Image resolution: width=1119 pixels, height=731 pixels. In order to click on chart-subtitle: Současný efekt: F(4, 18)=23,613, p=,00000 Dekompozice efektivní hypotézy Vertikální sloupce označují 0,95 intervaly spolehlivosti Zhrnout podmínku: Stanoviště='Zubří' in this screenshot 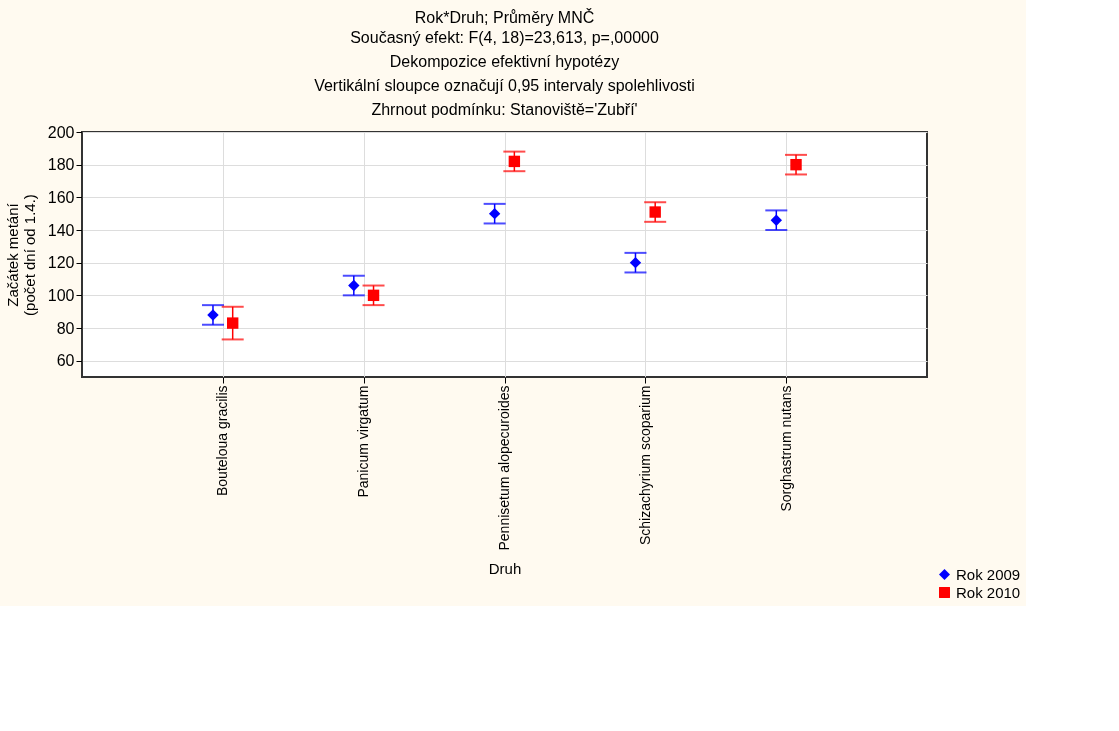, I will do `click(504, 73)`.